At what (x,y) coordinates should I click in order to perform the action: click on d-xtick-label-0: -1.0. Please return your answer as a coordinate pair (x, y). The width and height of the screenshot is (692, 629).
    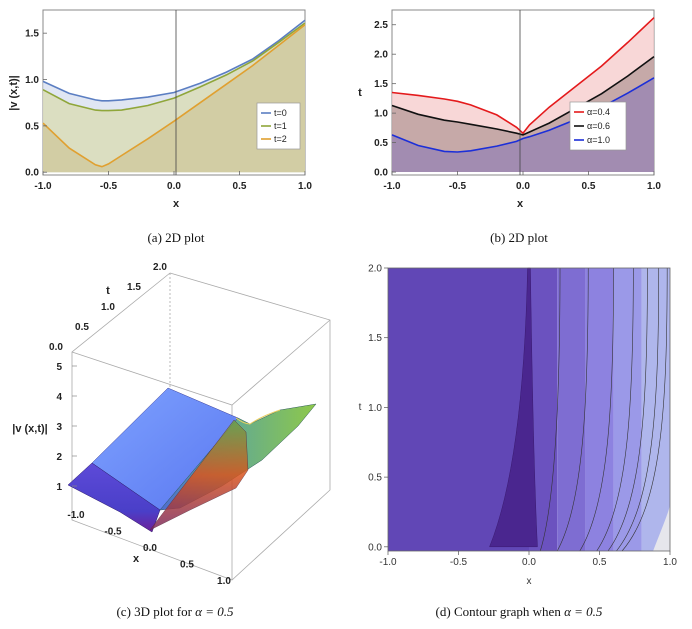
    Looking at the image, I should click on (388, 562).